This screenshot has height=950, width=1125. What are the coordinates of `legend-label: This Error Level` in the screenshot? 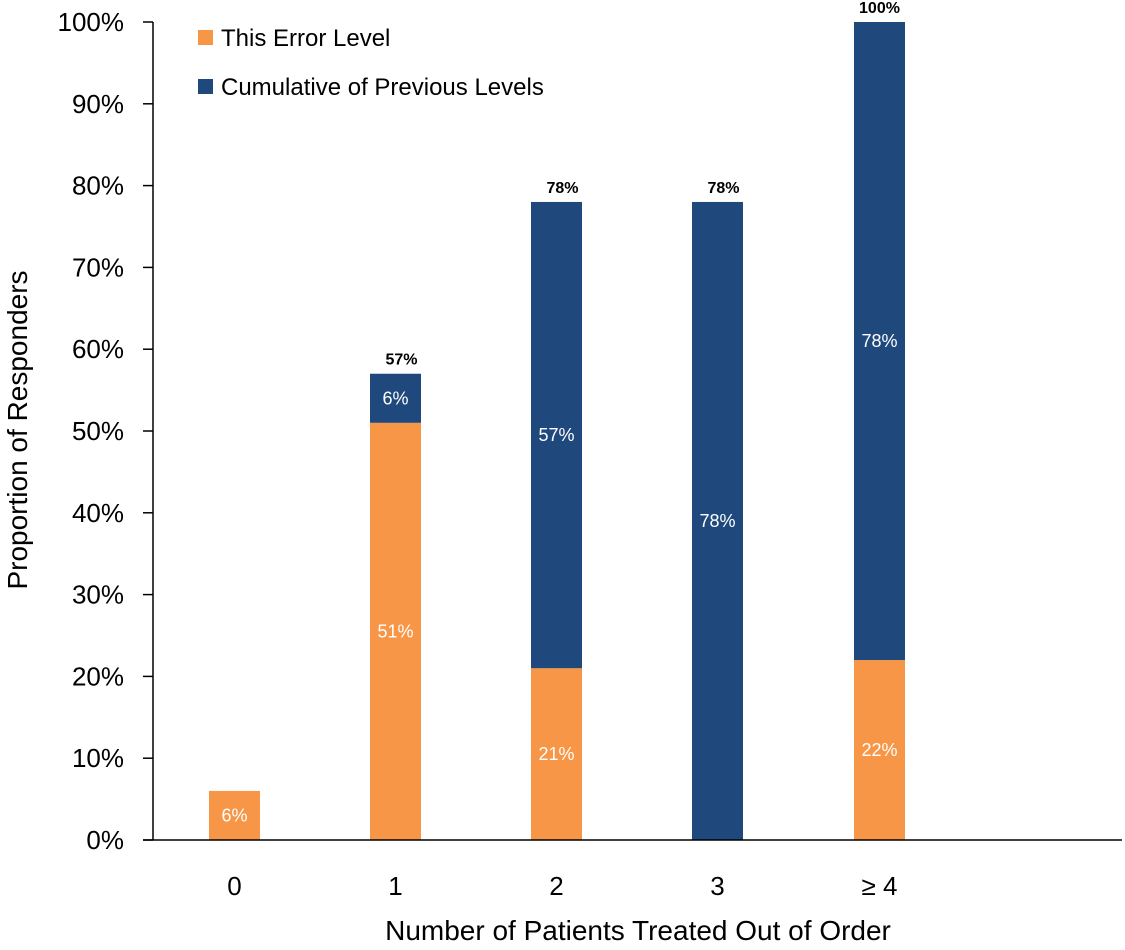 It's located at (305, 38).